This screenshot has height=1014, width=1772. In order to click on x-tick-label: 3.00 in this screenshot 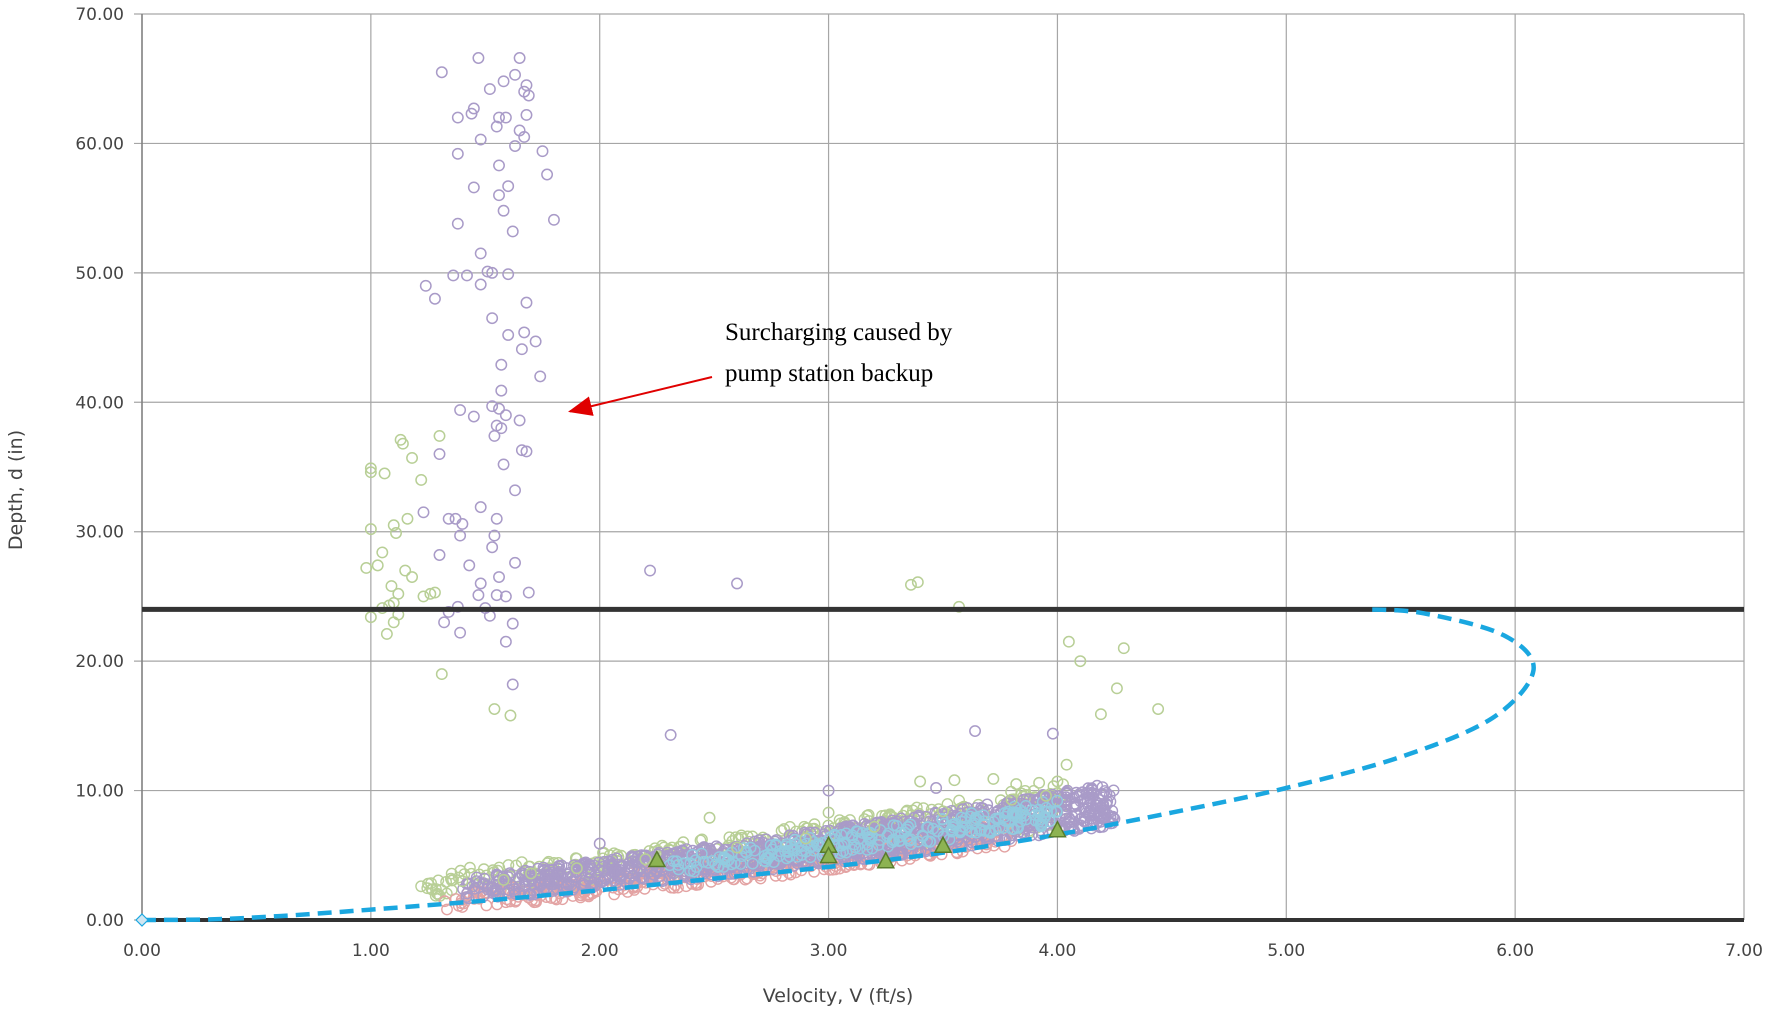, I will do `click(829, 951)`.